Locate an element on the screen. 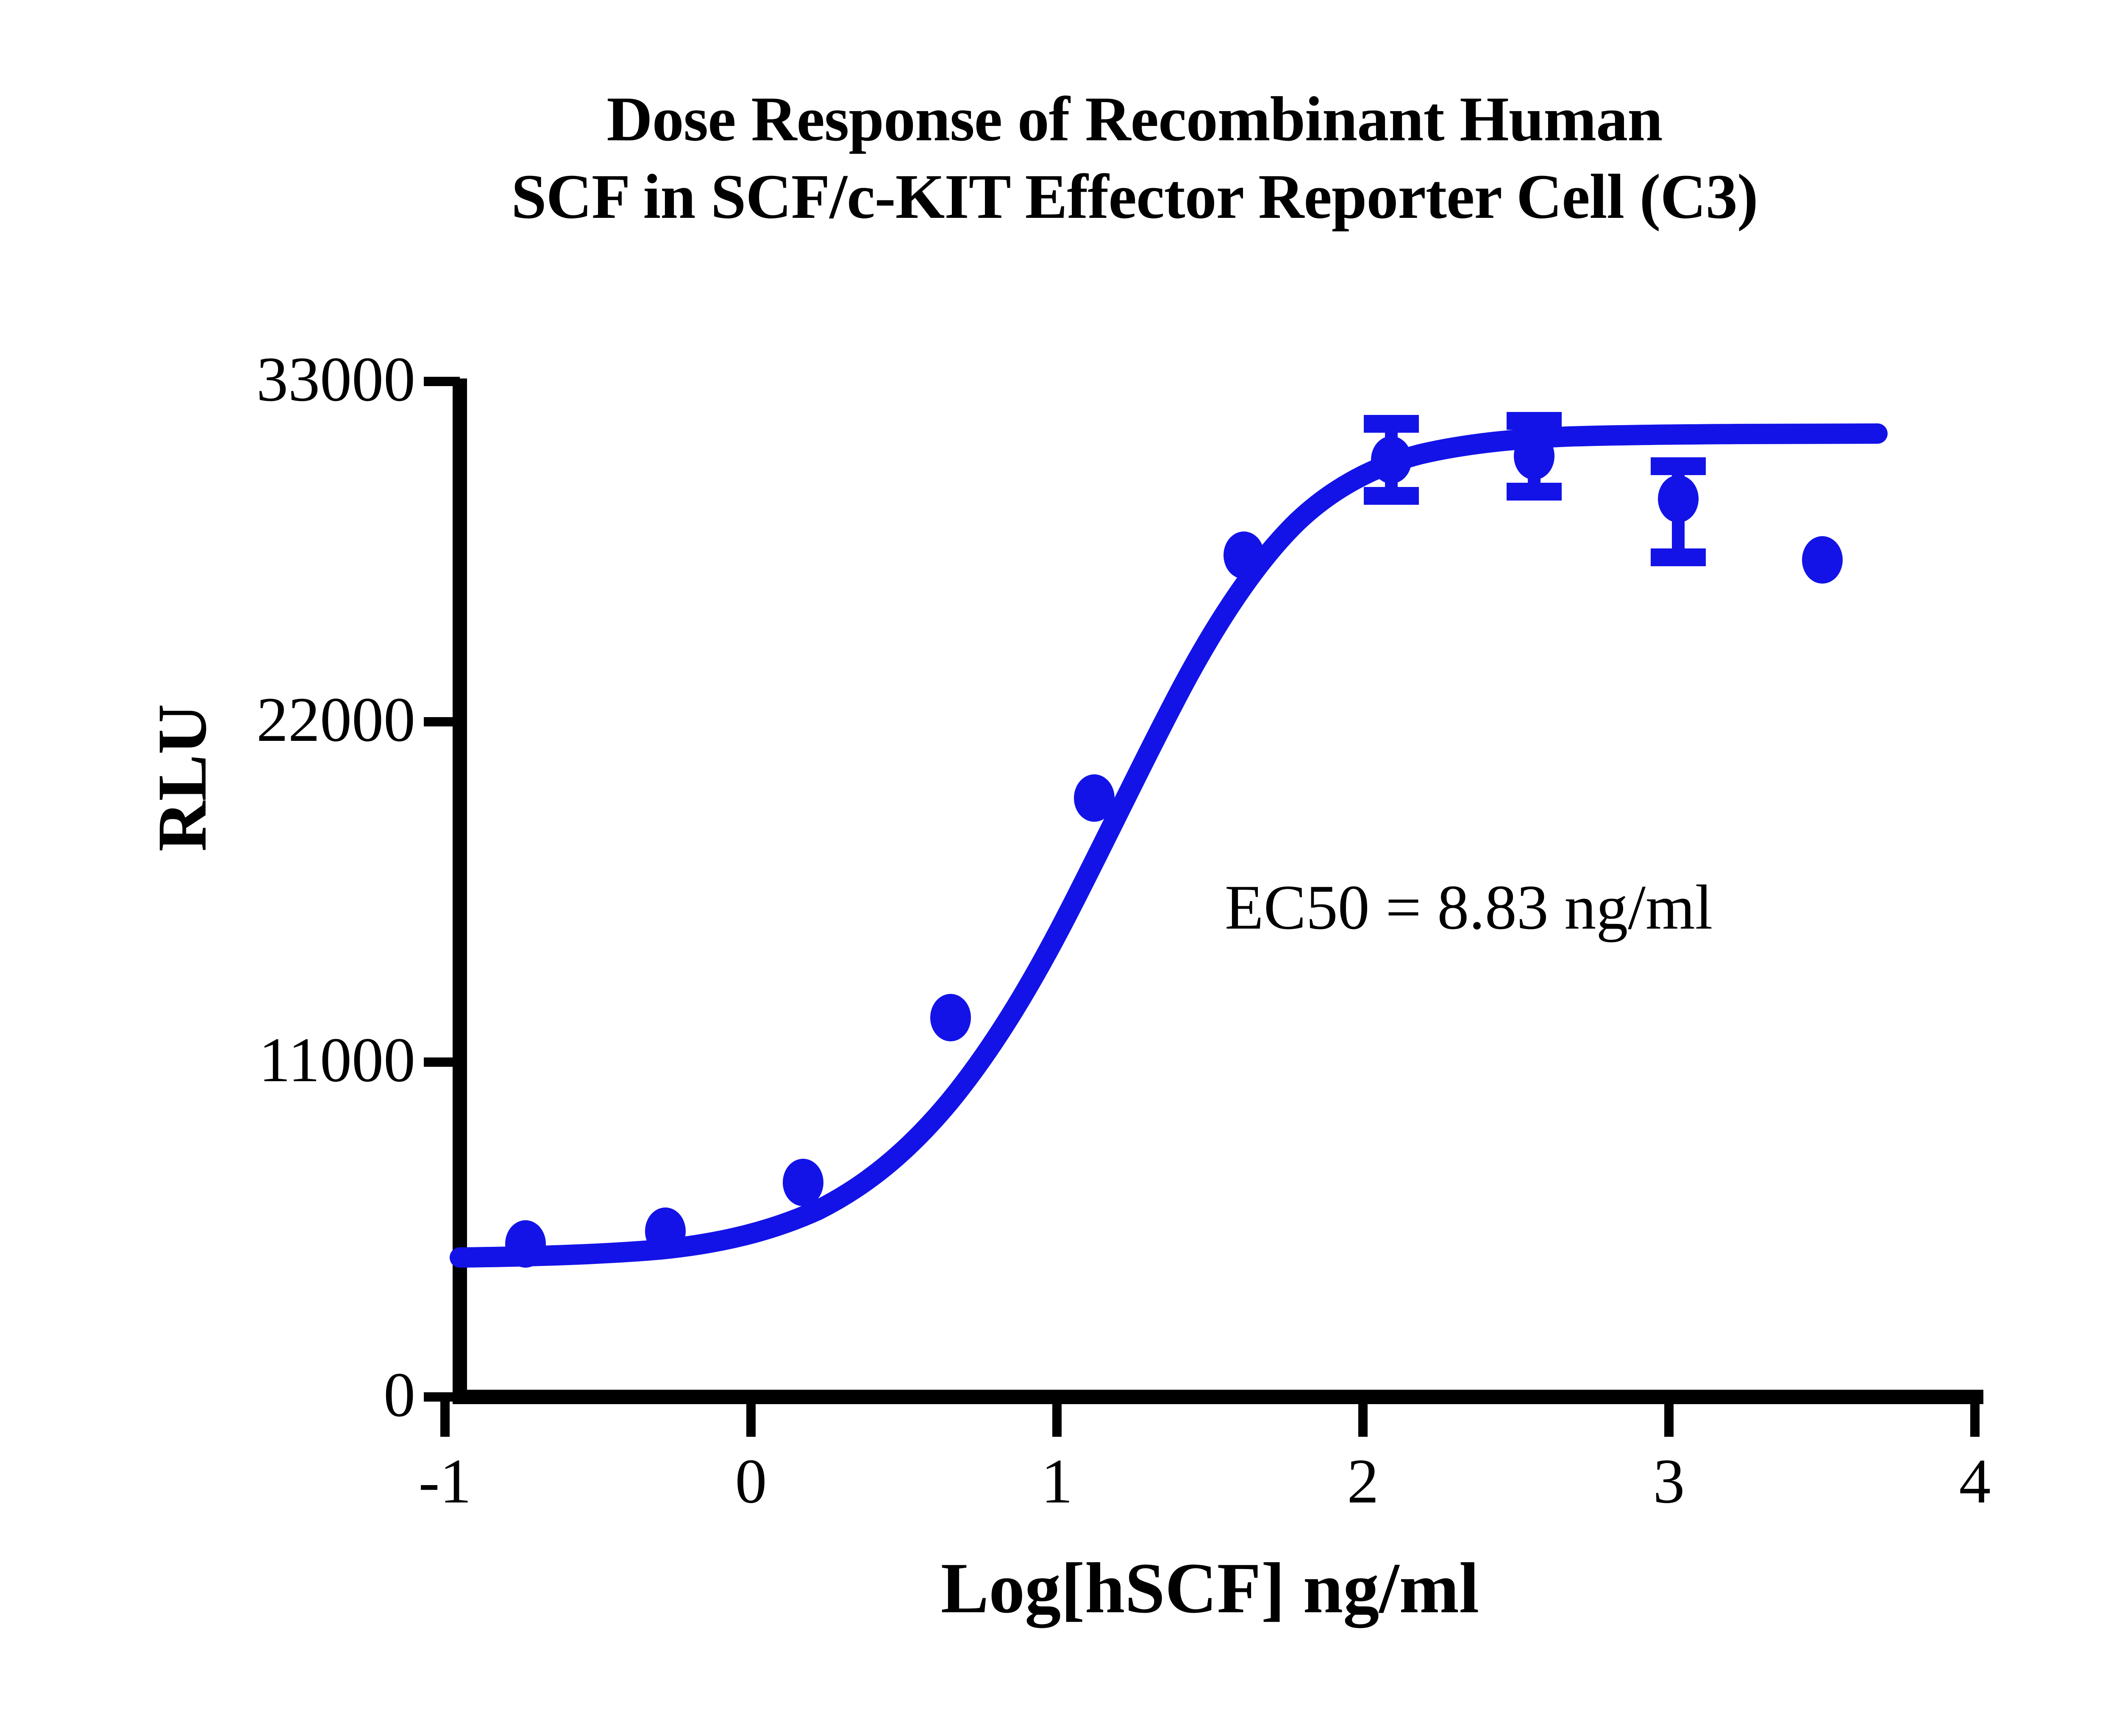 Image resolution: width=2119 pixels, height=1736 pixels. x-axis-ticks is located at coordinates (1210, 1417).